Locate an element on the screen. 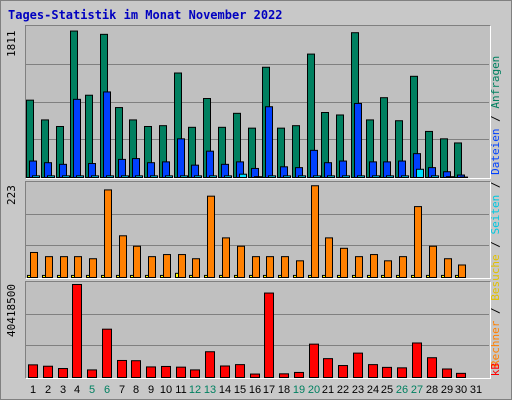 The width and height of the screenshot is (512, 401). legend-seiten: Seiten is located at coordinates (495, 215).